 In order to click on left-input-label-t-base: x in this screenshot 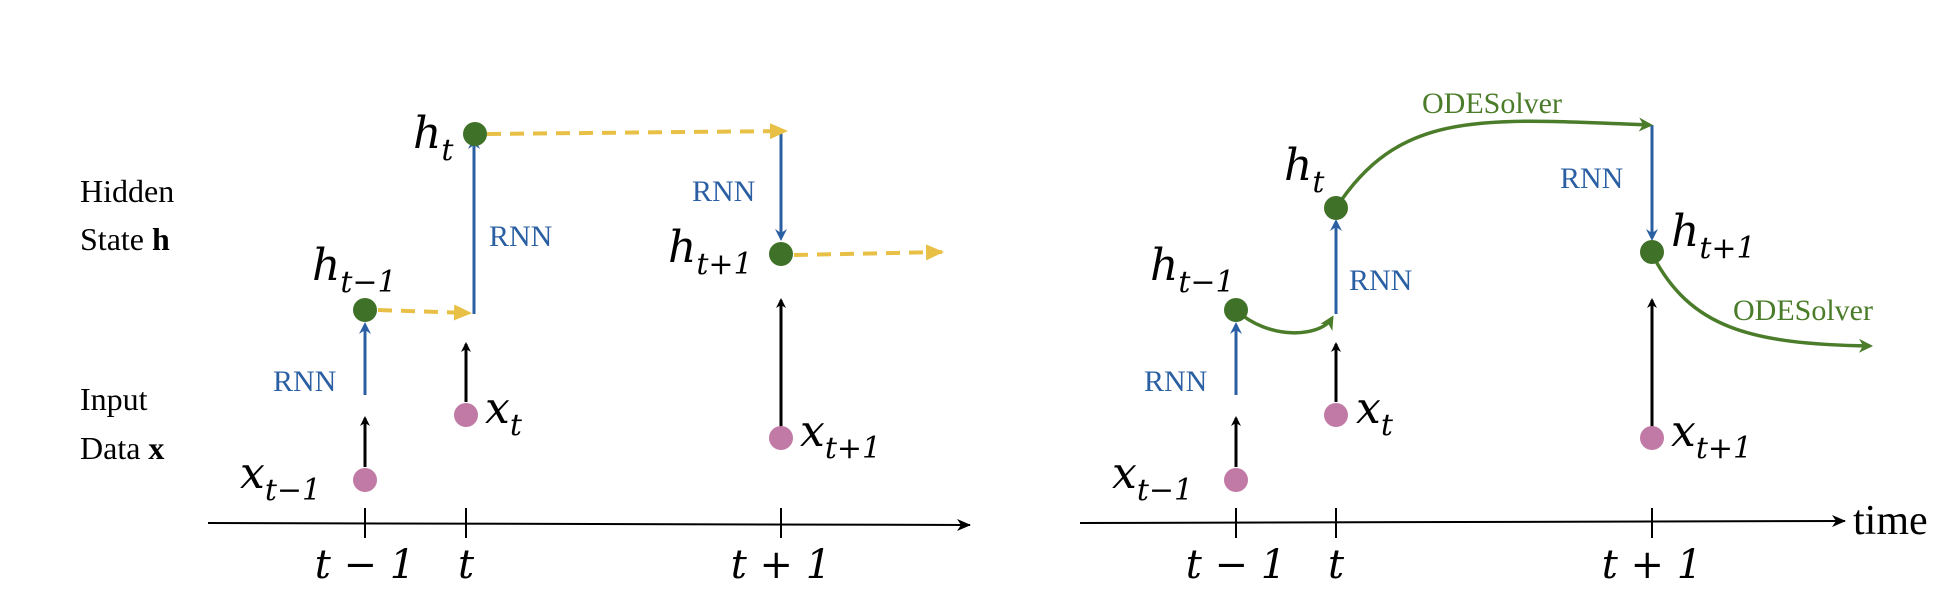, I will do `click(497, 408)`.